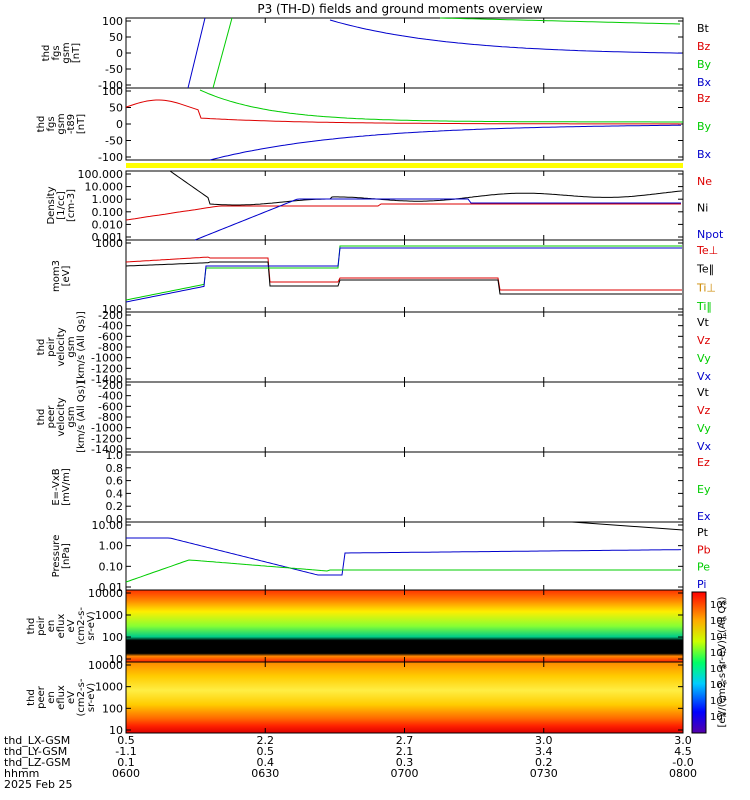 The height and width of the screenshot is (800, 750). What do you see at coordinates (722, 661) in the screenshot?
I see `colorbar-label: [eV/(cm2-s-sr-eV)] (All Qs)` at bounding box center [722, 661].